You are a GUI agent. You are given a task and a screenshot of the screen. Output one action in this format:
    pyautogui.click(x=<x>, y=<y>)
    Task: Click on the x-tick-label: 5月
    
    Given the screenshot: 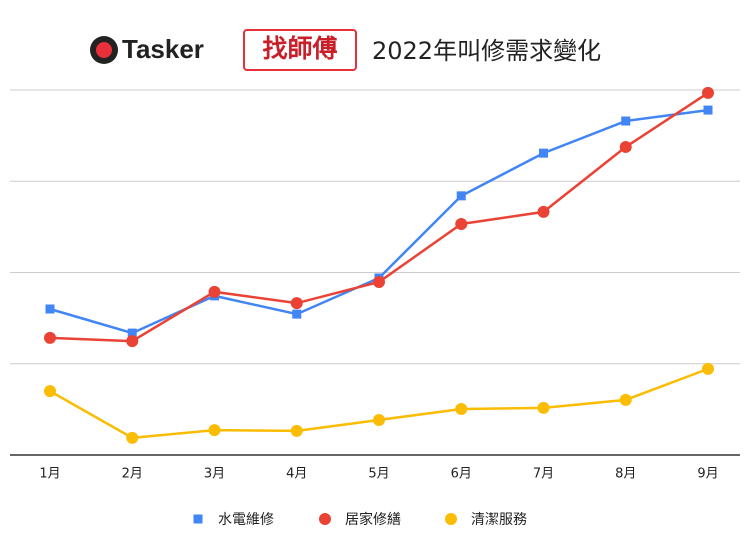 What is the action you would take?
    pyautogui.click(x=378, y=474)
    